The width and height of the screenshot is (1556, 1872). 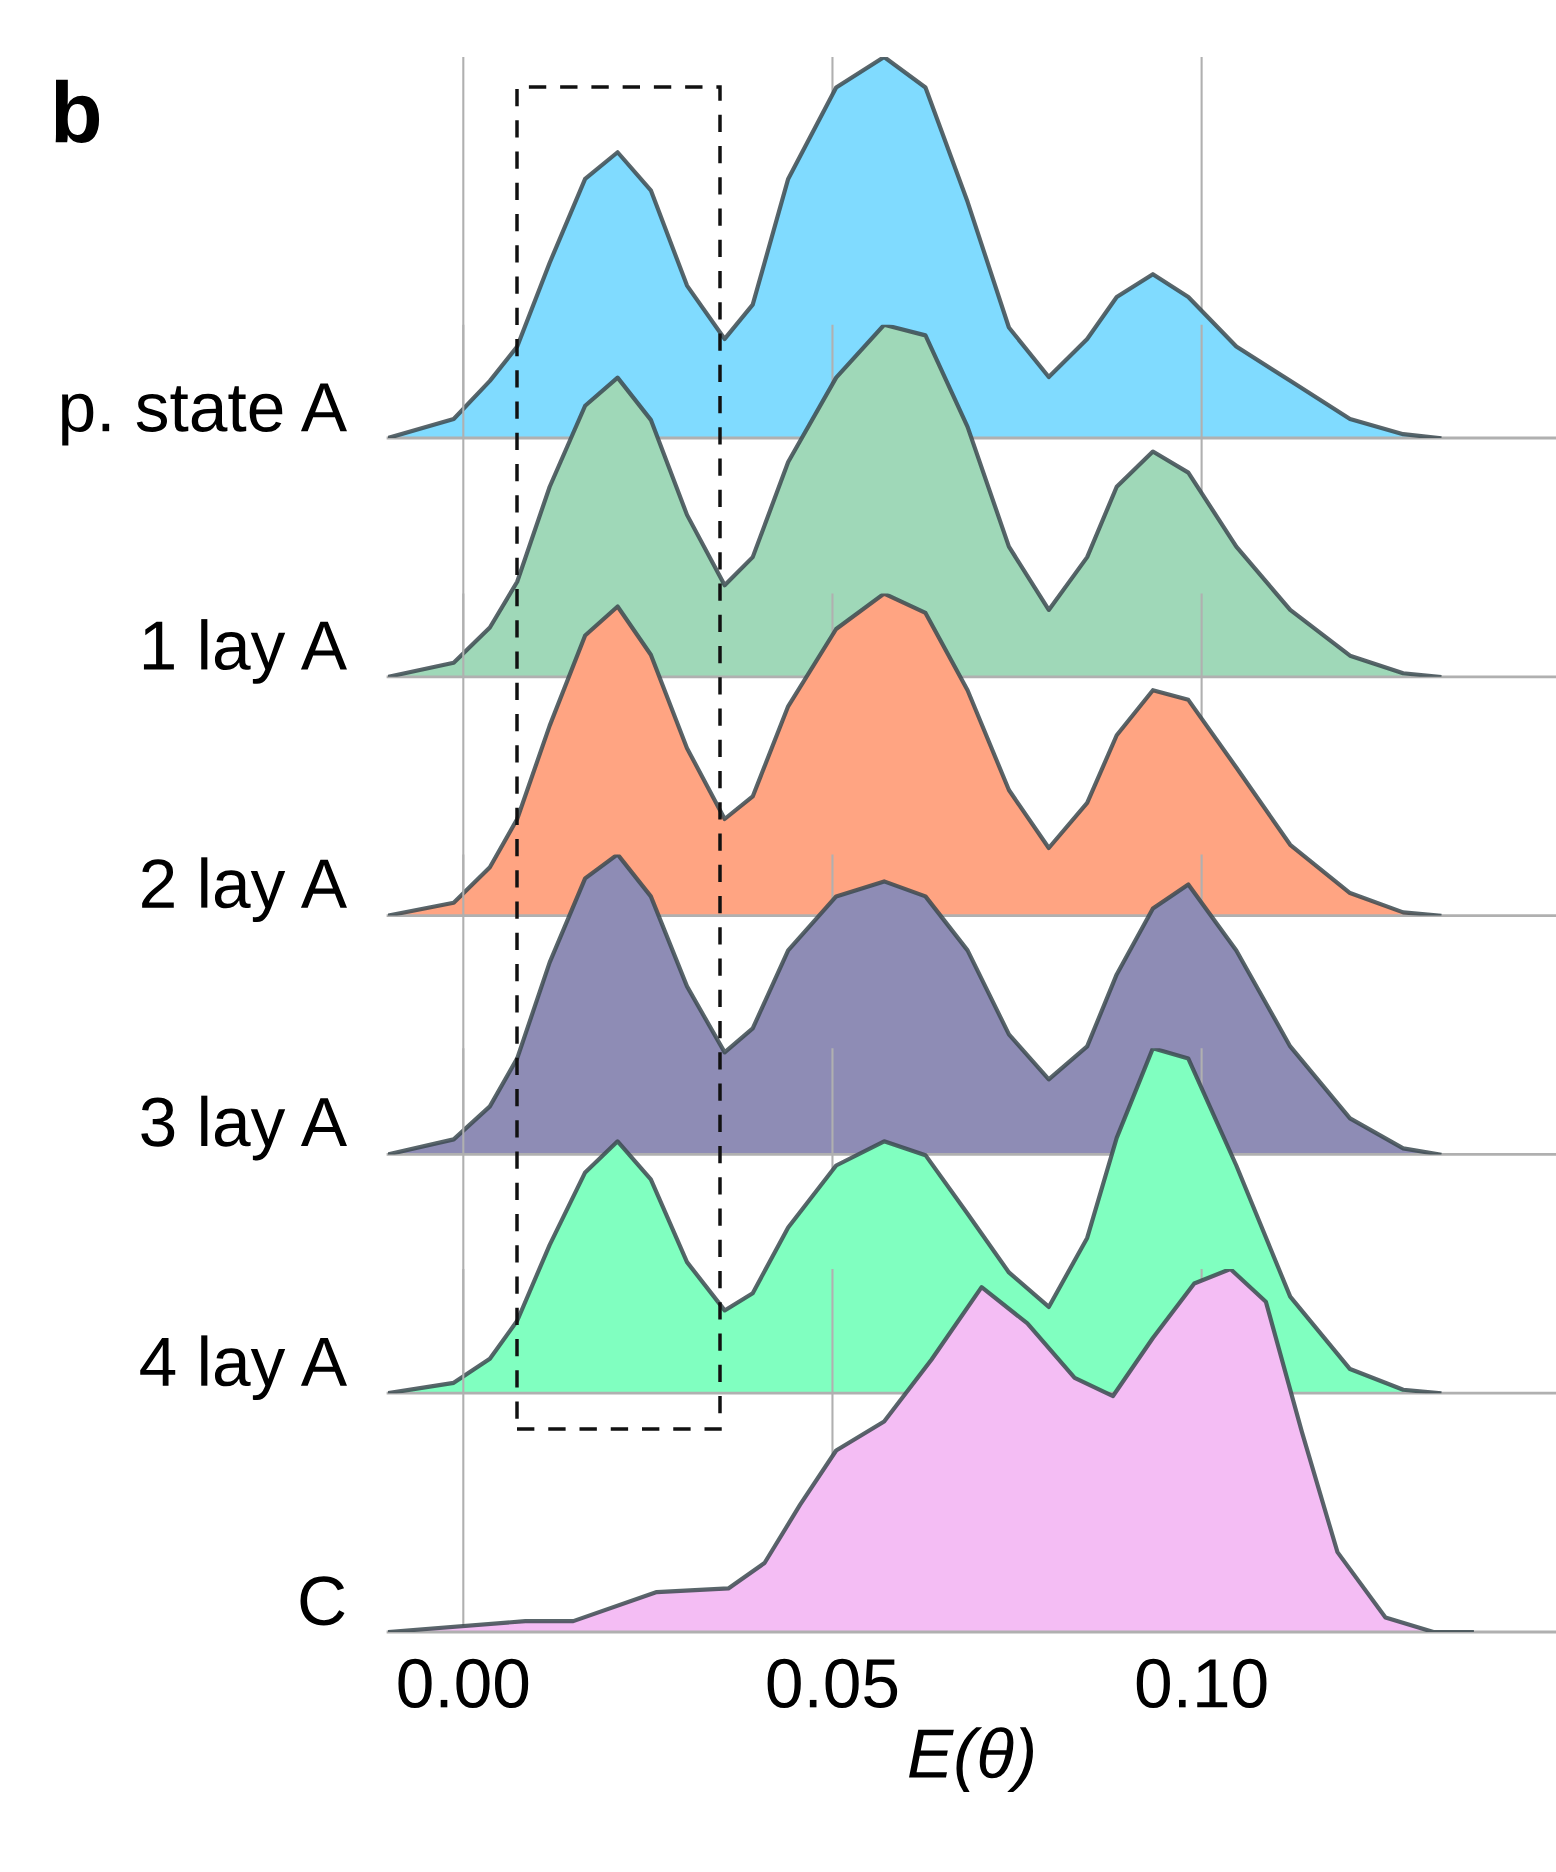 I want to click on y-axis-title: p. state A, so click(x=204, y=414).